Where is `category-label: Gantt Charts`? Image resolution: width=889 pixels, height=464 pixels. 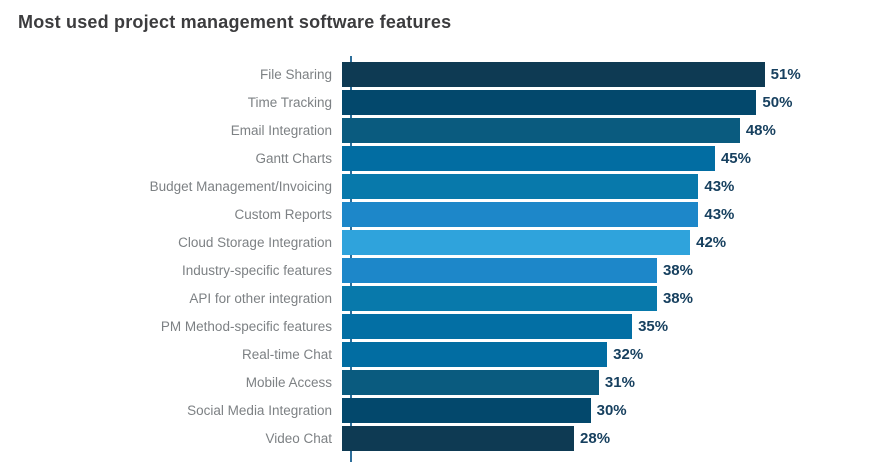 category-label: Gantt Charts is located at coordinates (293, 158).